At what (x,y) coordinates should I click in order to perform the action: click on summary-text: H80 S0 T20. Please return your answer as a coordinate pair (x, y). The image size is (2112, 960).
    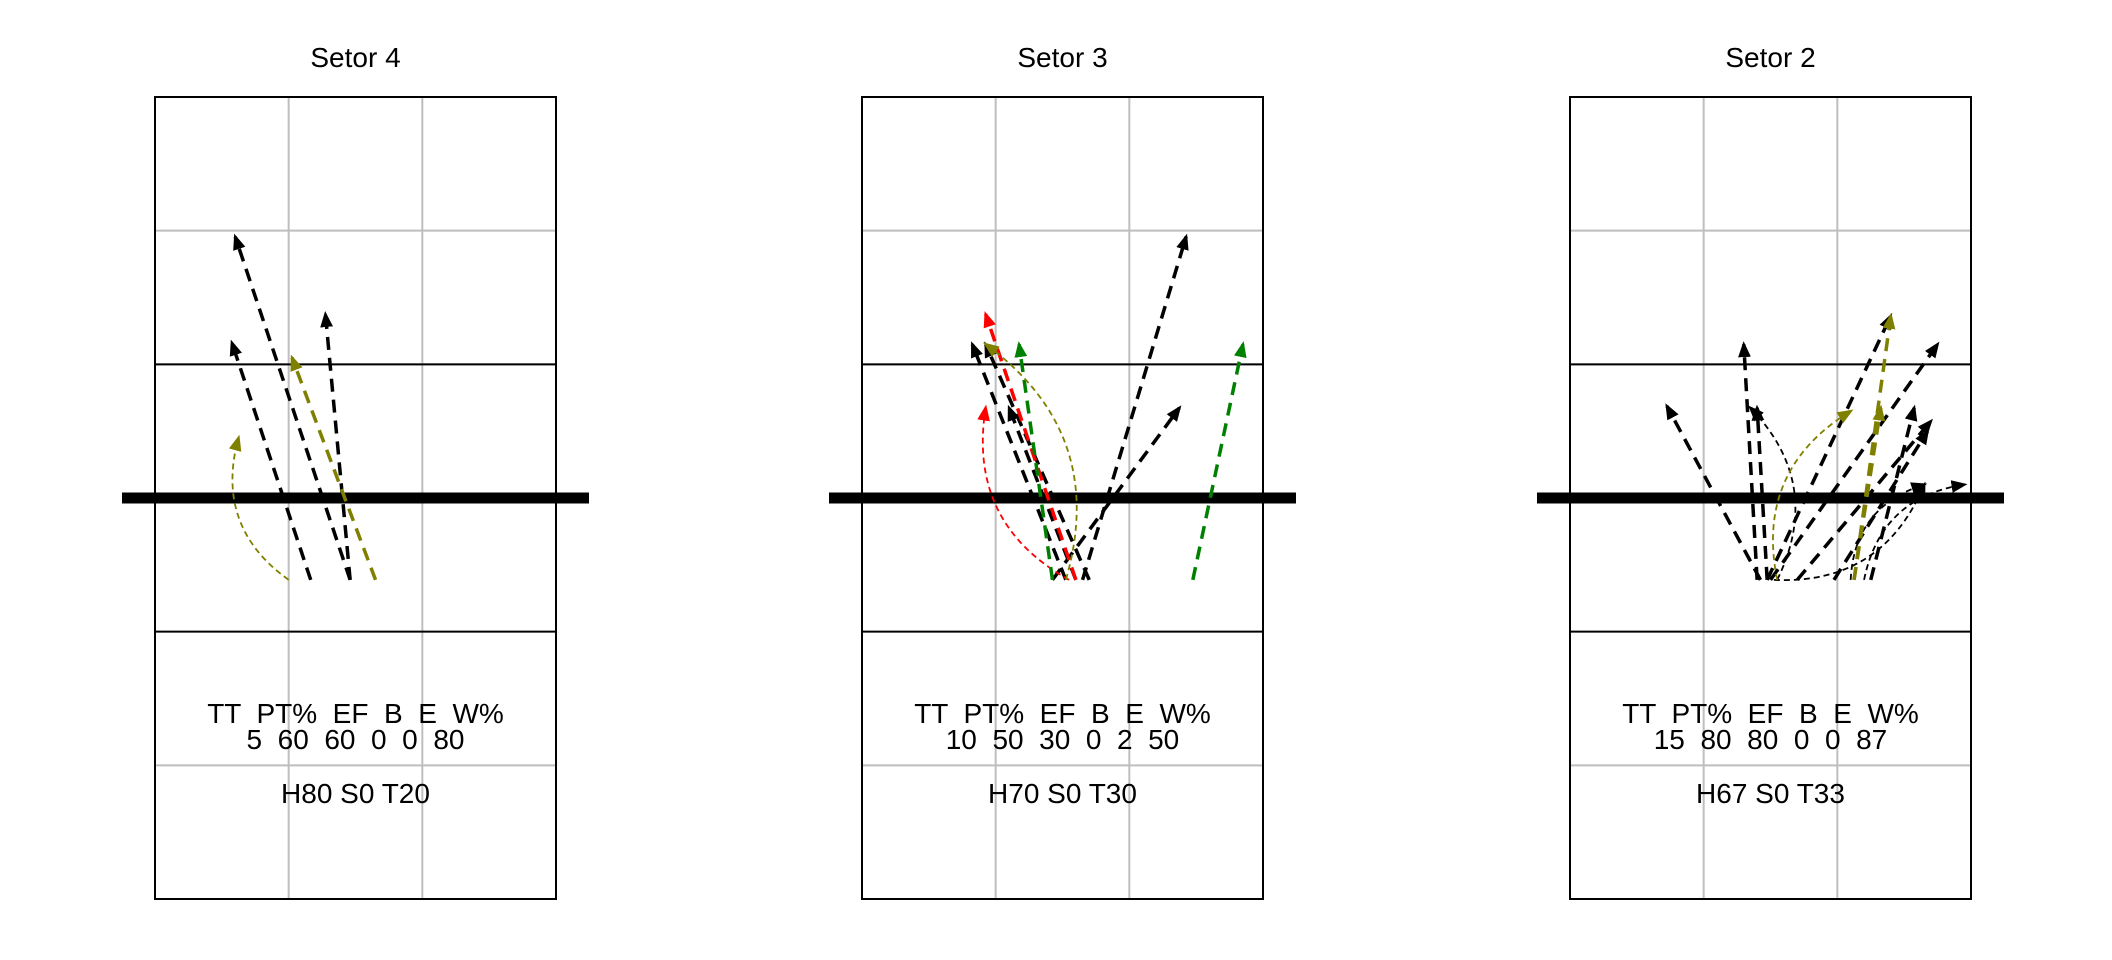
    Looking at the image, I should click on (355, 793).